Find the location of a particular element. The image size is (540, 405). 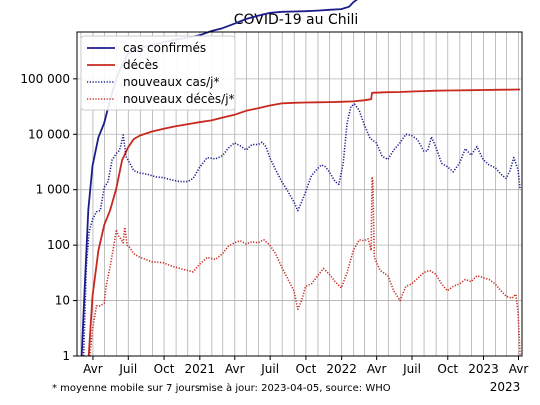

legend-label-2: nouveaux cas/j* is located at coordinates (171, 82).